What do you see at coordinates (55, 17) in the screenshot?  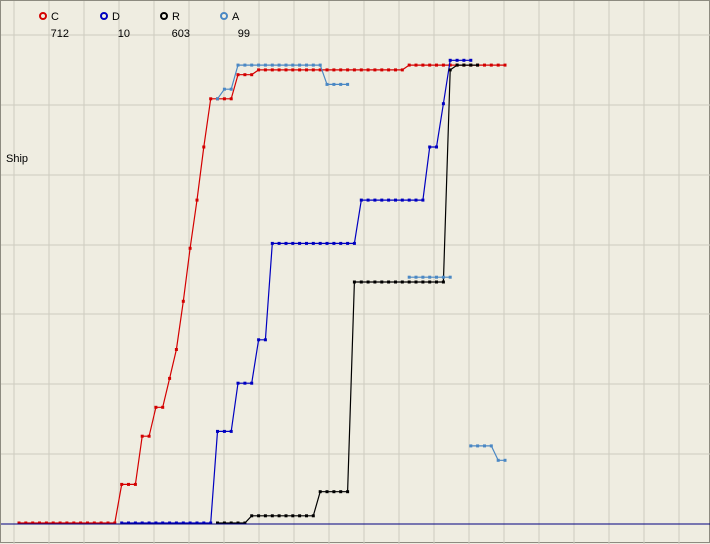 I see `legend-name-c: C` at bounding box center [55, 17].